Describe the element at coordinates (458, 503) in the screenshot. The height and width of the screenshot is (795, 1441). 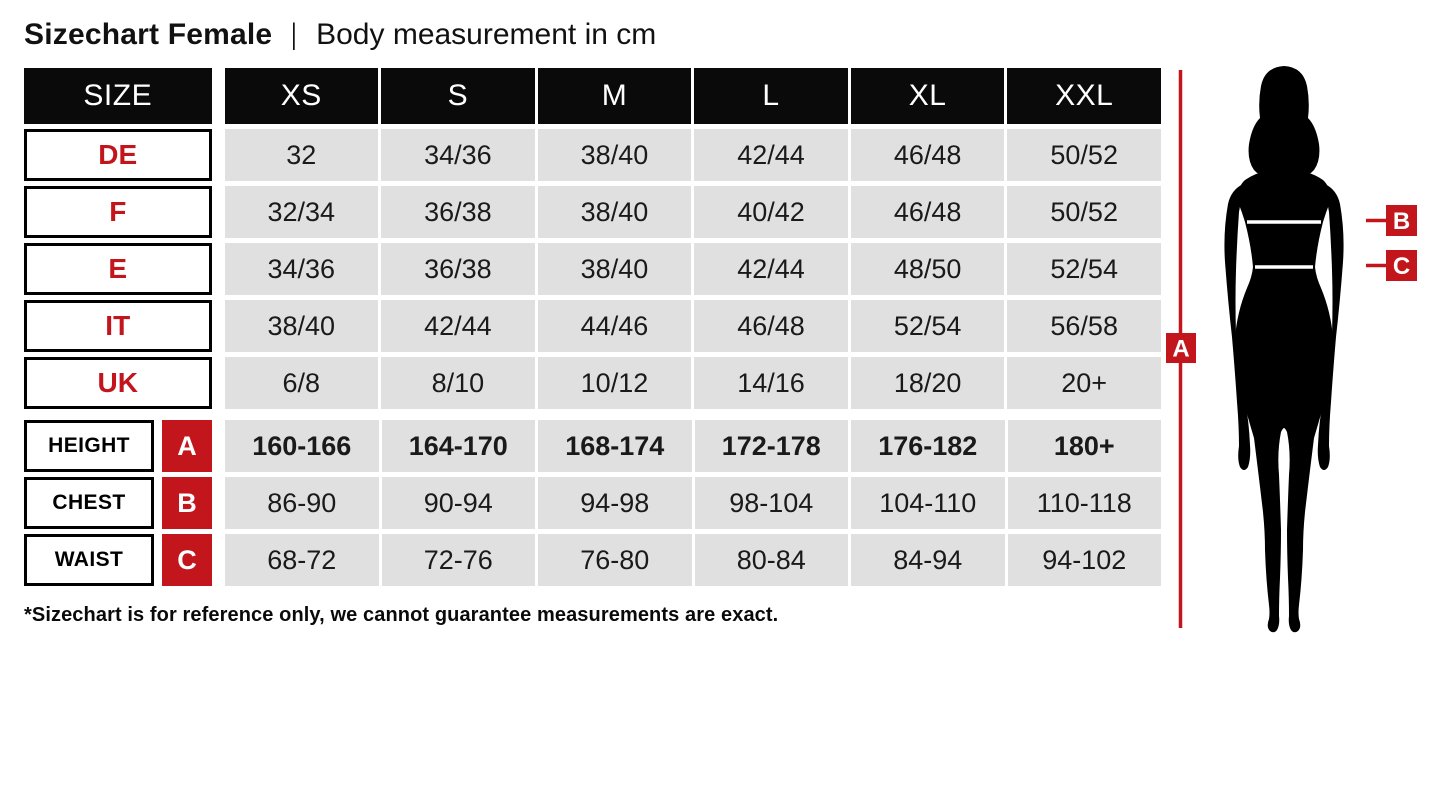
I see `chest-value-cell: 90-94` at that location.